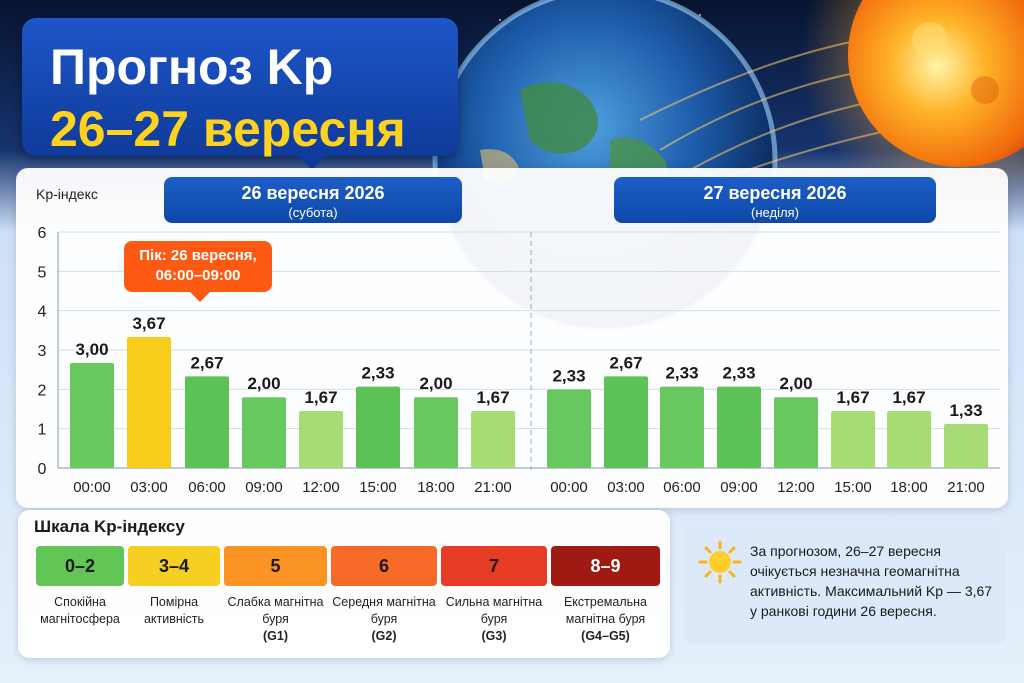  Describe the element at coordinates (228, 129) in the screenshot. I see `page-subtitle-dates: 26–27 вересня` at that location.